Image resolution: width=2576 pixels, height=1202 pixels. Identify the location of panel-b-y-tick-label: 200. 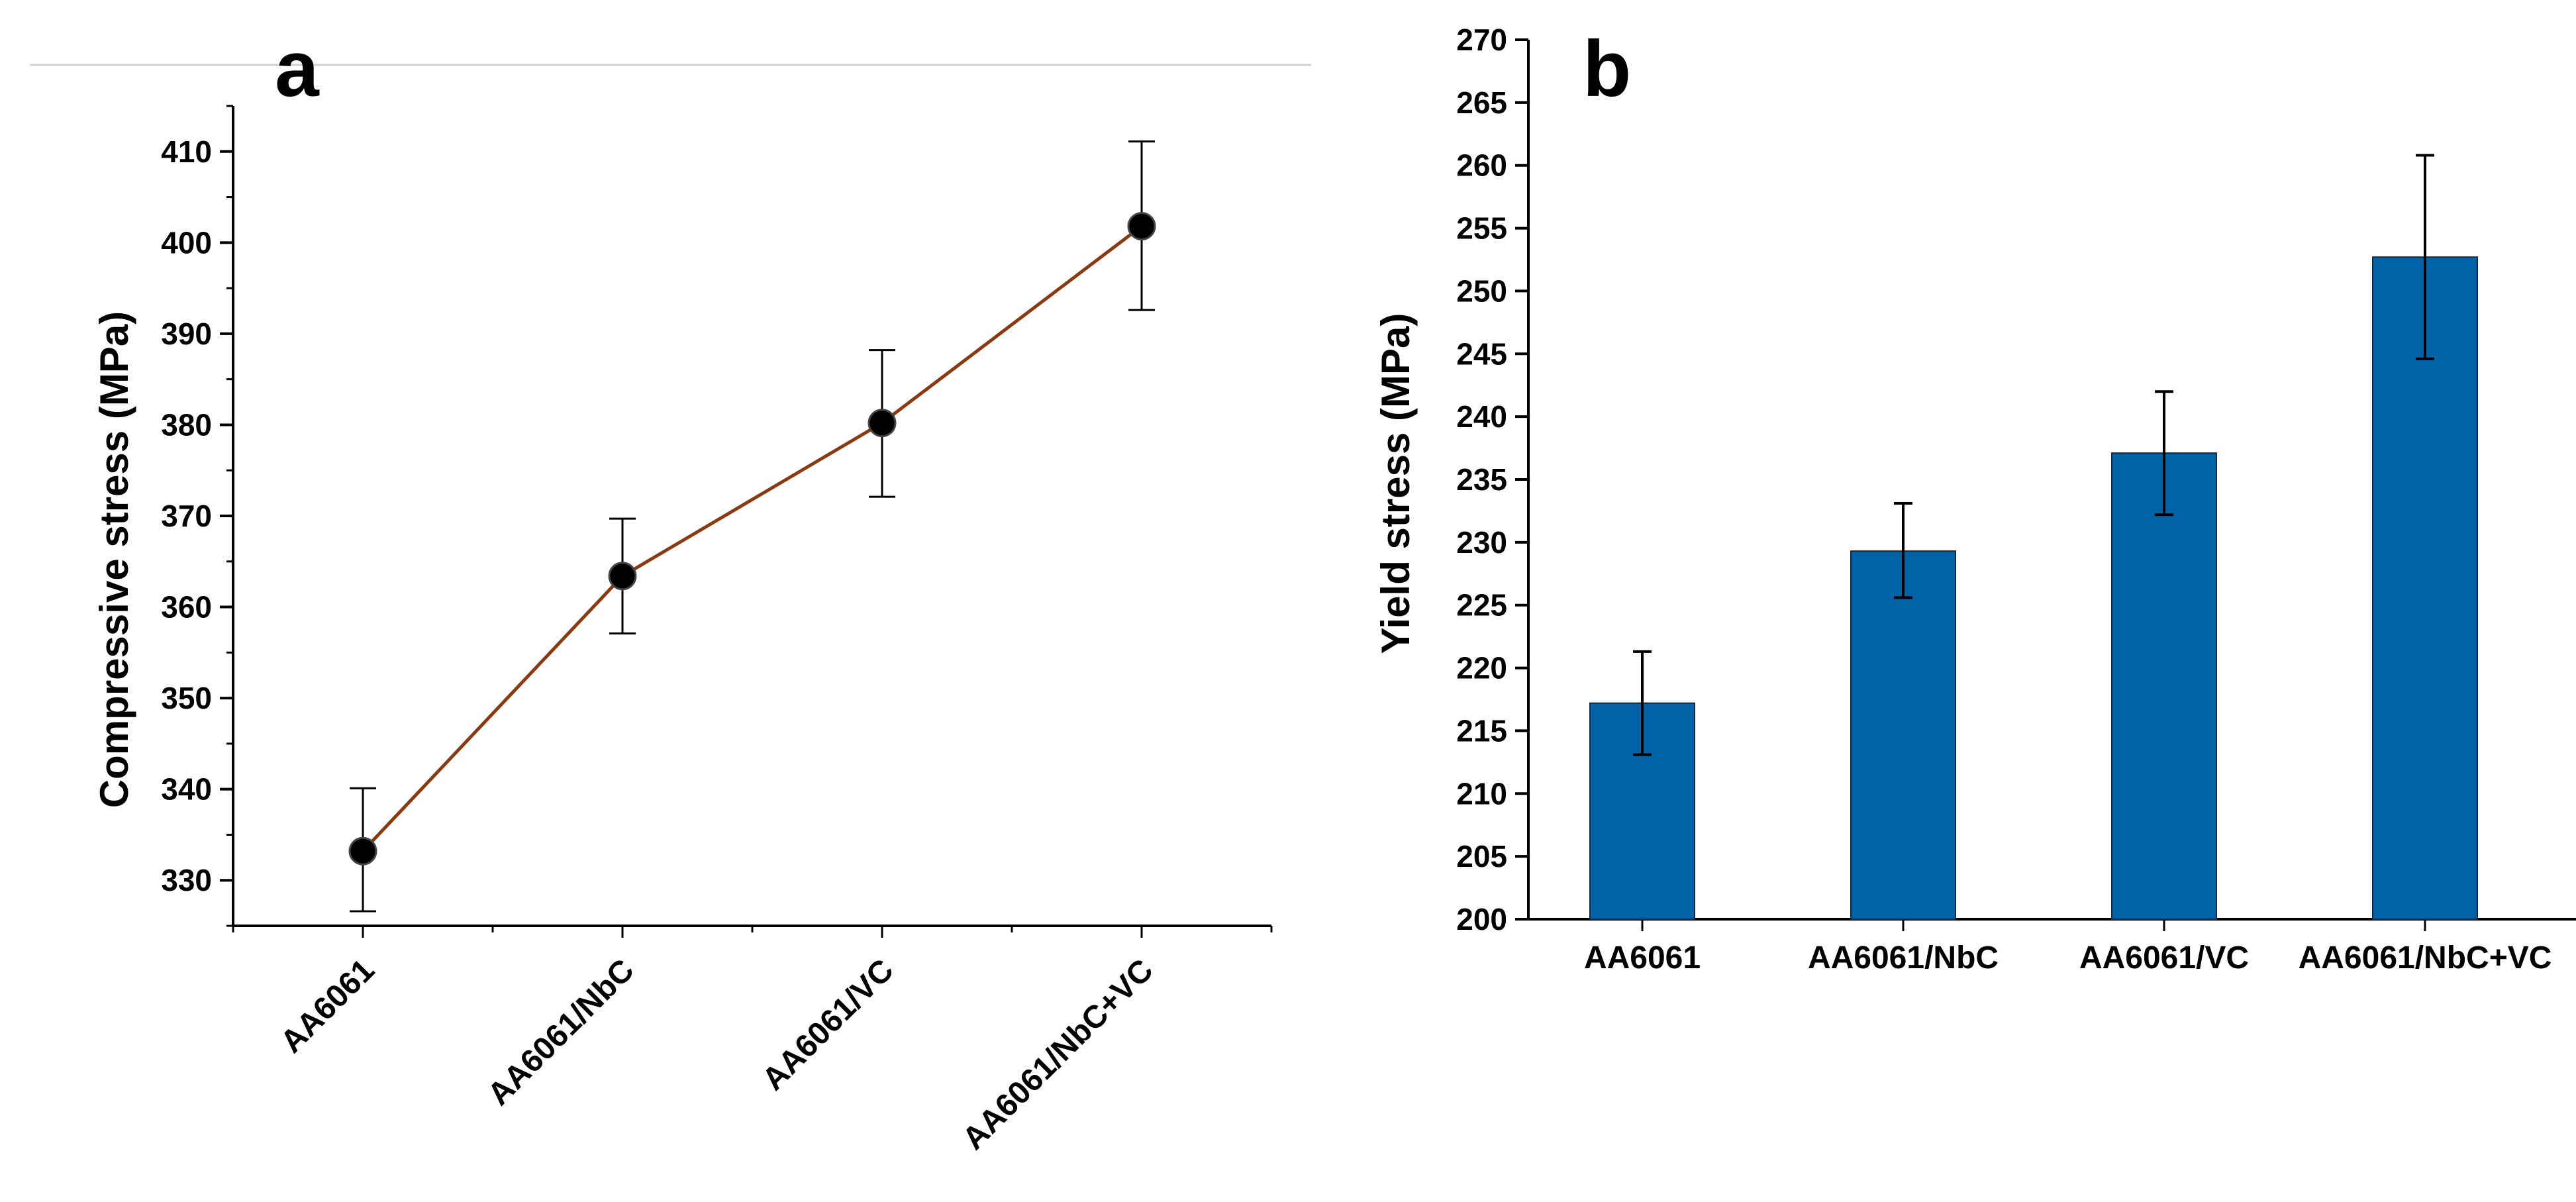
(1481, 919).